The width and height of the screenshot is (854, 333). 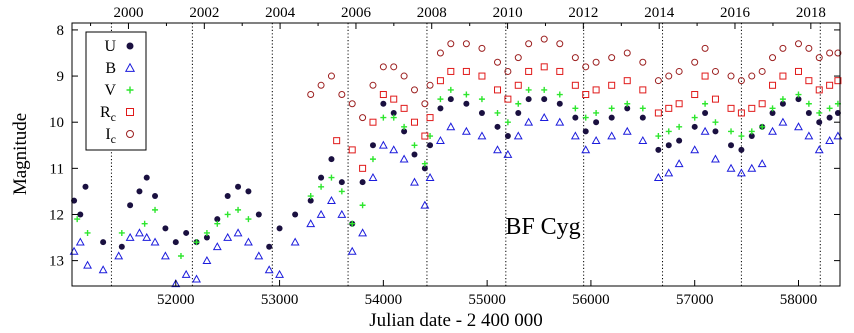 What do you see at coordinates (110, 90) in the screenshot?
I see `legend-label-v: V` at bounding box center [110, 90].